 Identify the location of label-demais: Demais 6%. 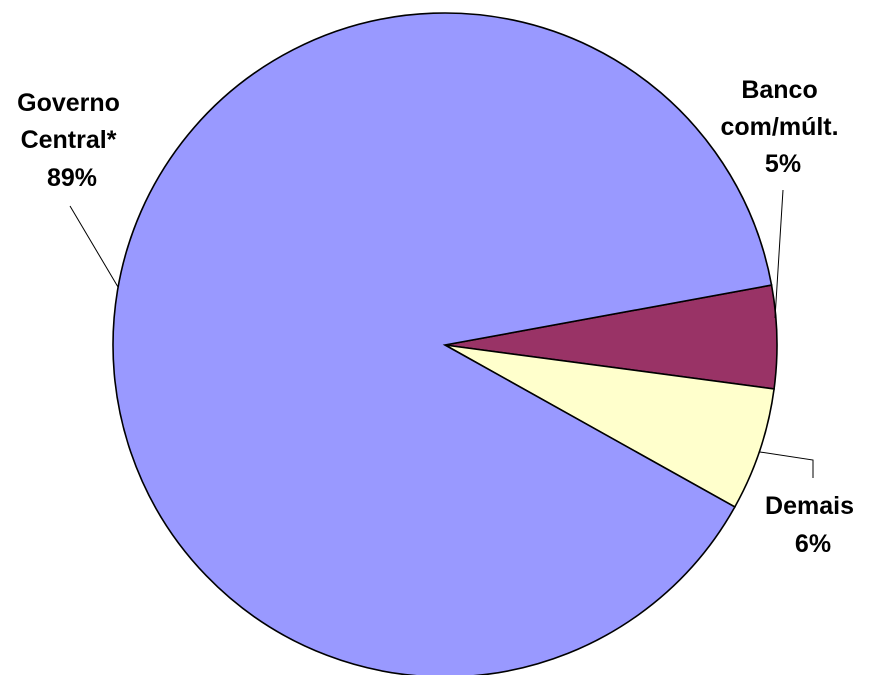
(813, 525).